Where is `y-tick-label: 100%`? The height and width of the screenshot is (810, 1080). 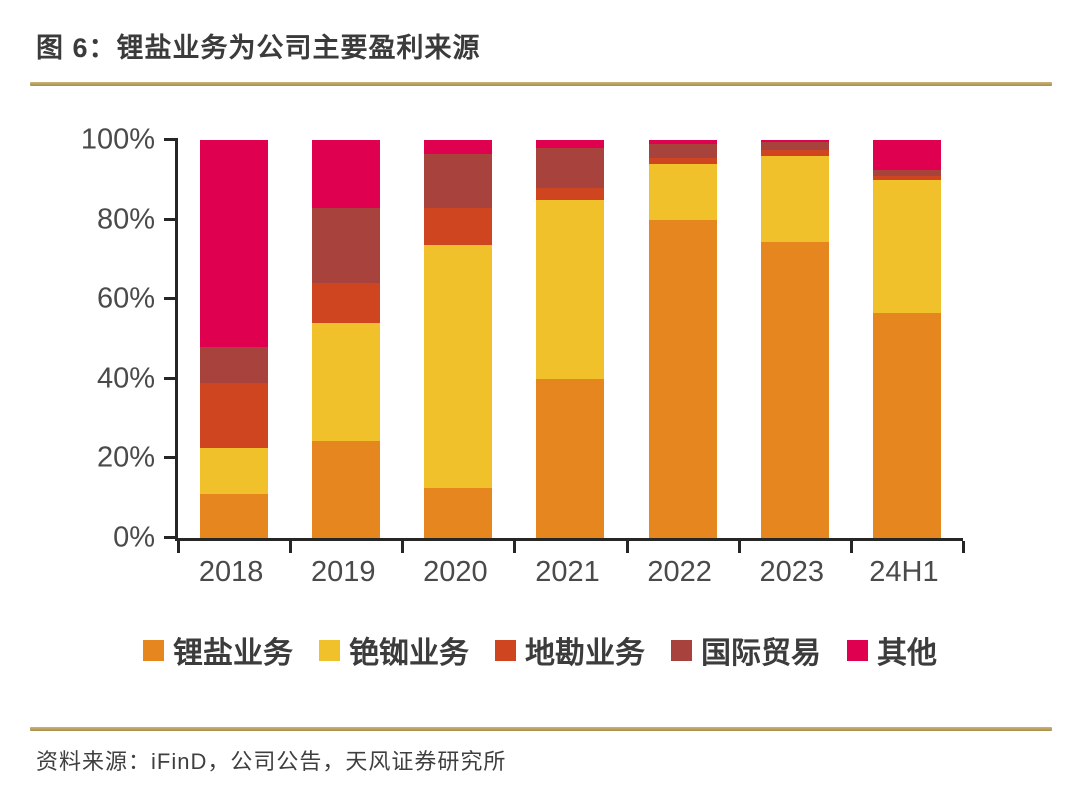 y-tick-label: 100% is located at coordinates (117, 139).